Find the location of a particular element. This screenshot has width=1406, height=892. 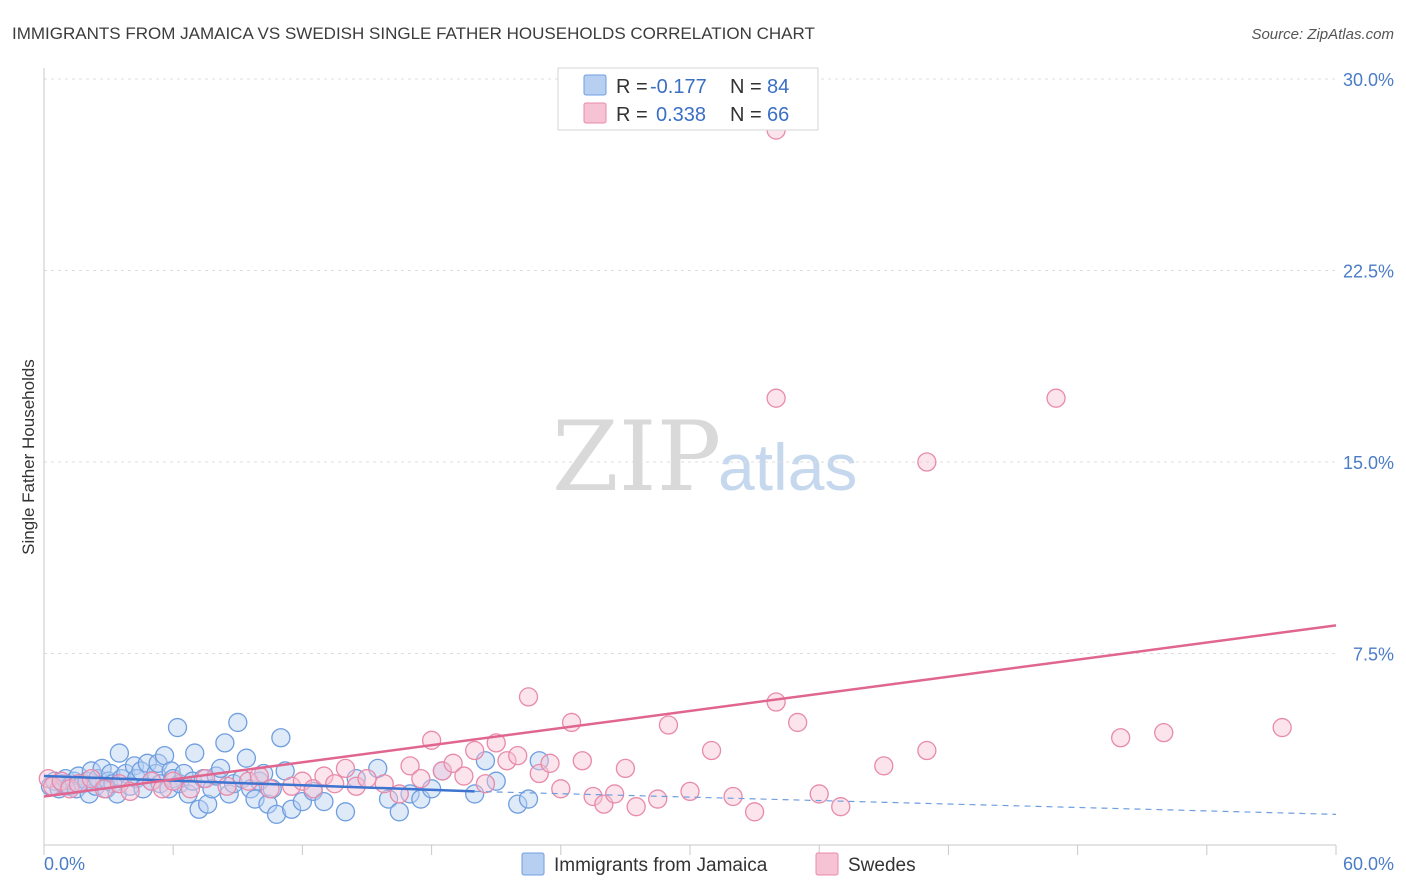

y-tick-label: 22.5% is located at coordinates (1368, 272).